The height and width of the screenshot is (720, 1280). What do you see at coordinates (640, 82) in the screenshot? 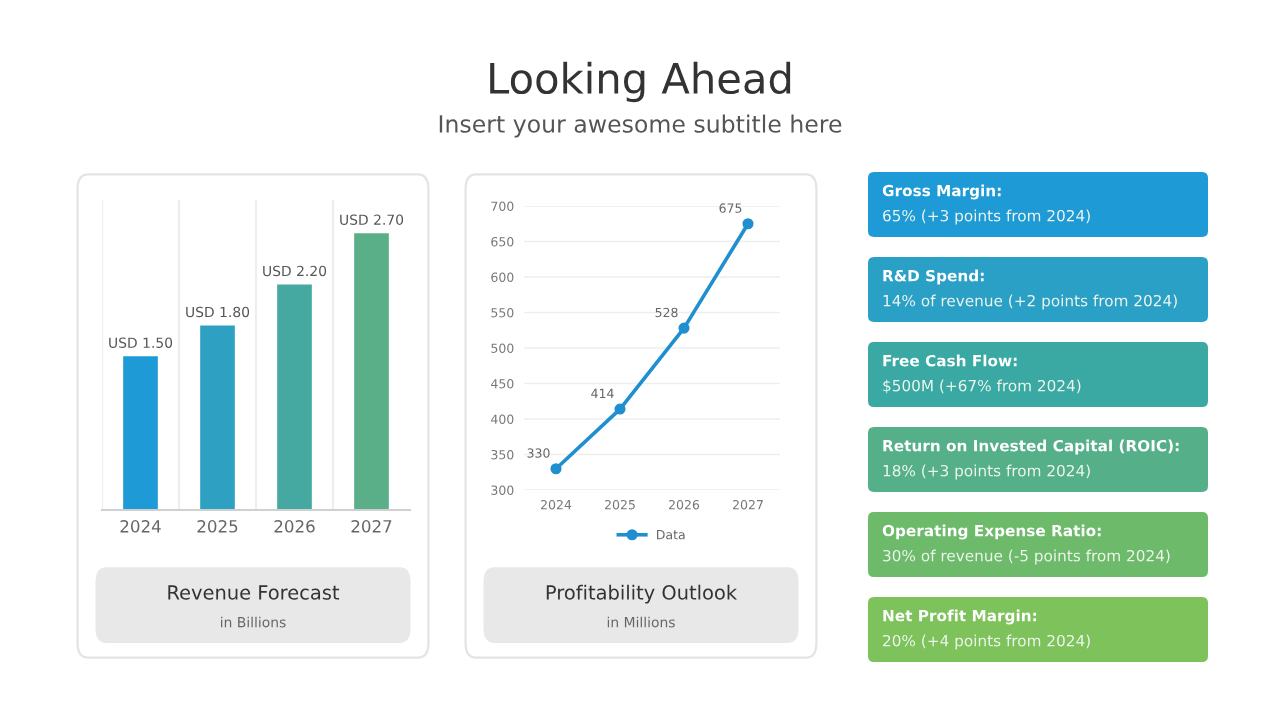
I see `text: Looking Ahead` at bounding box center [640, 82].